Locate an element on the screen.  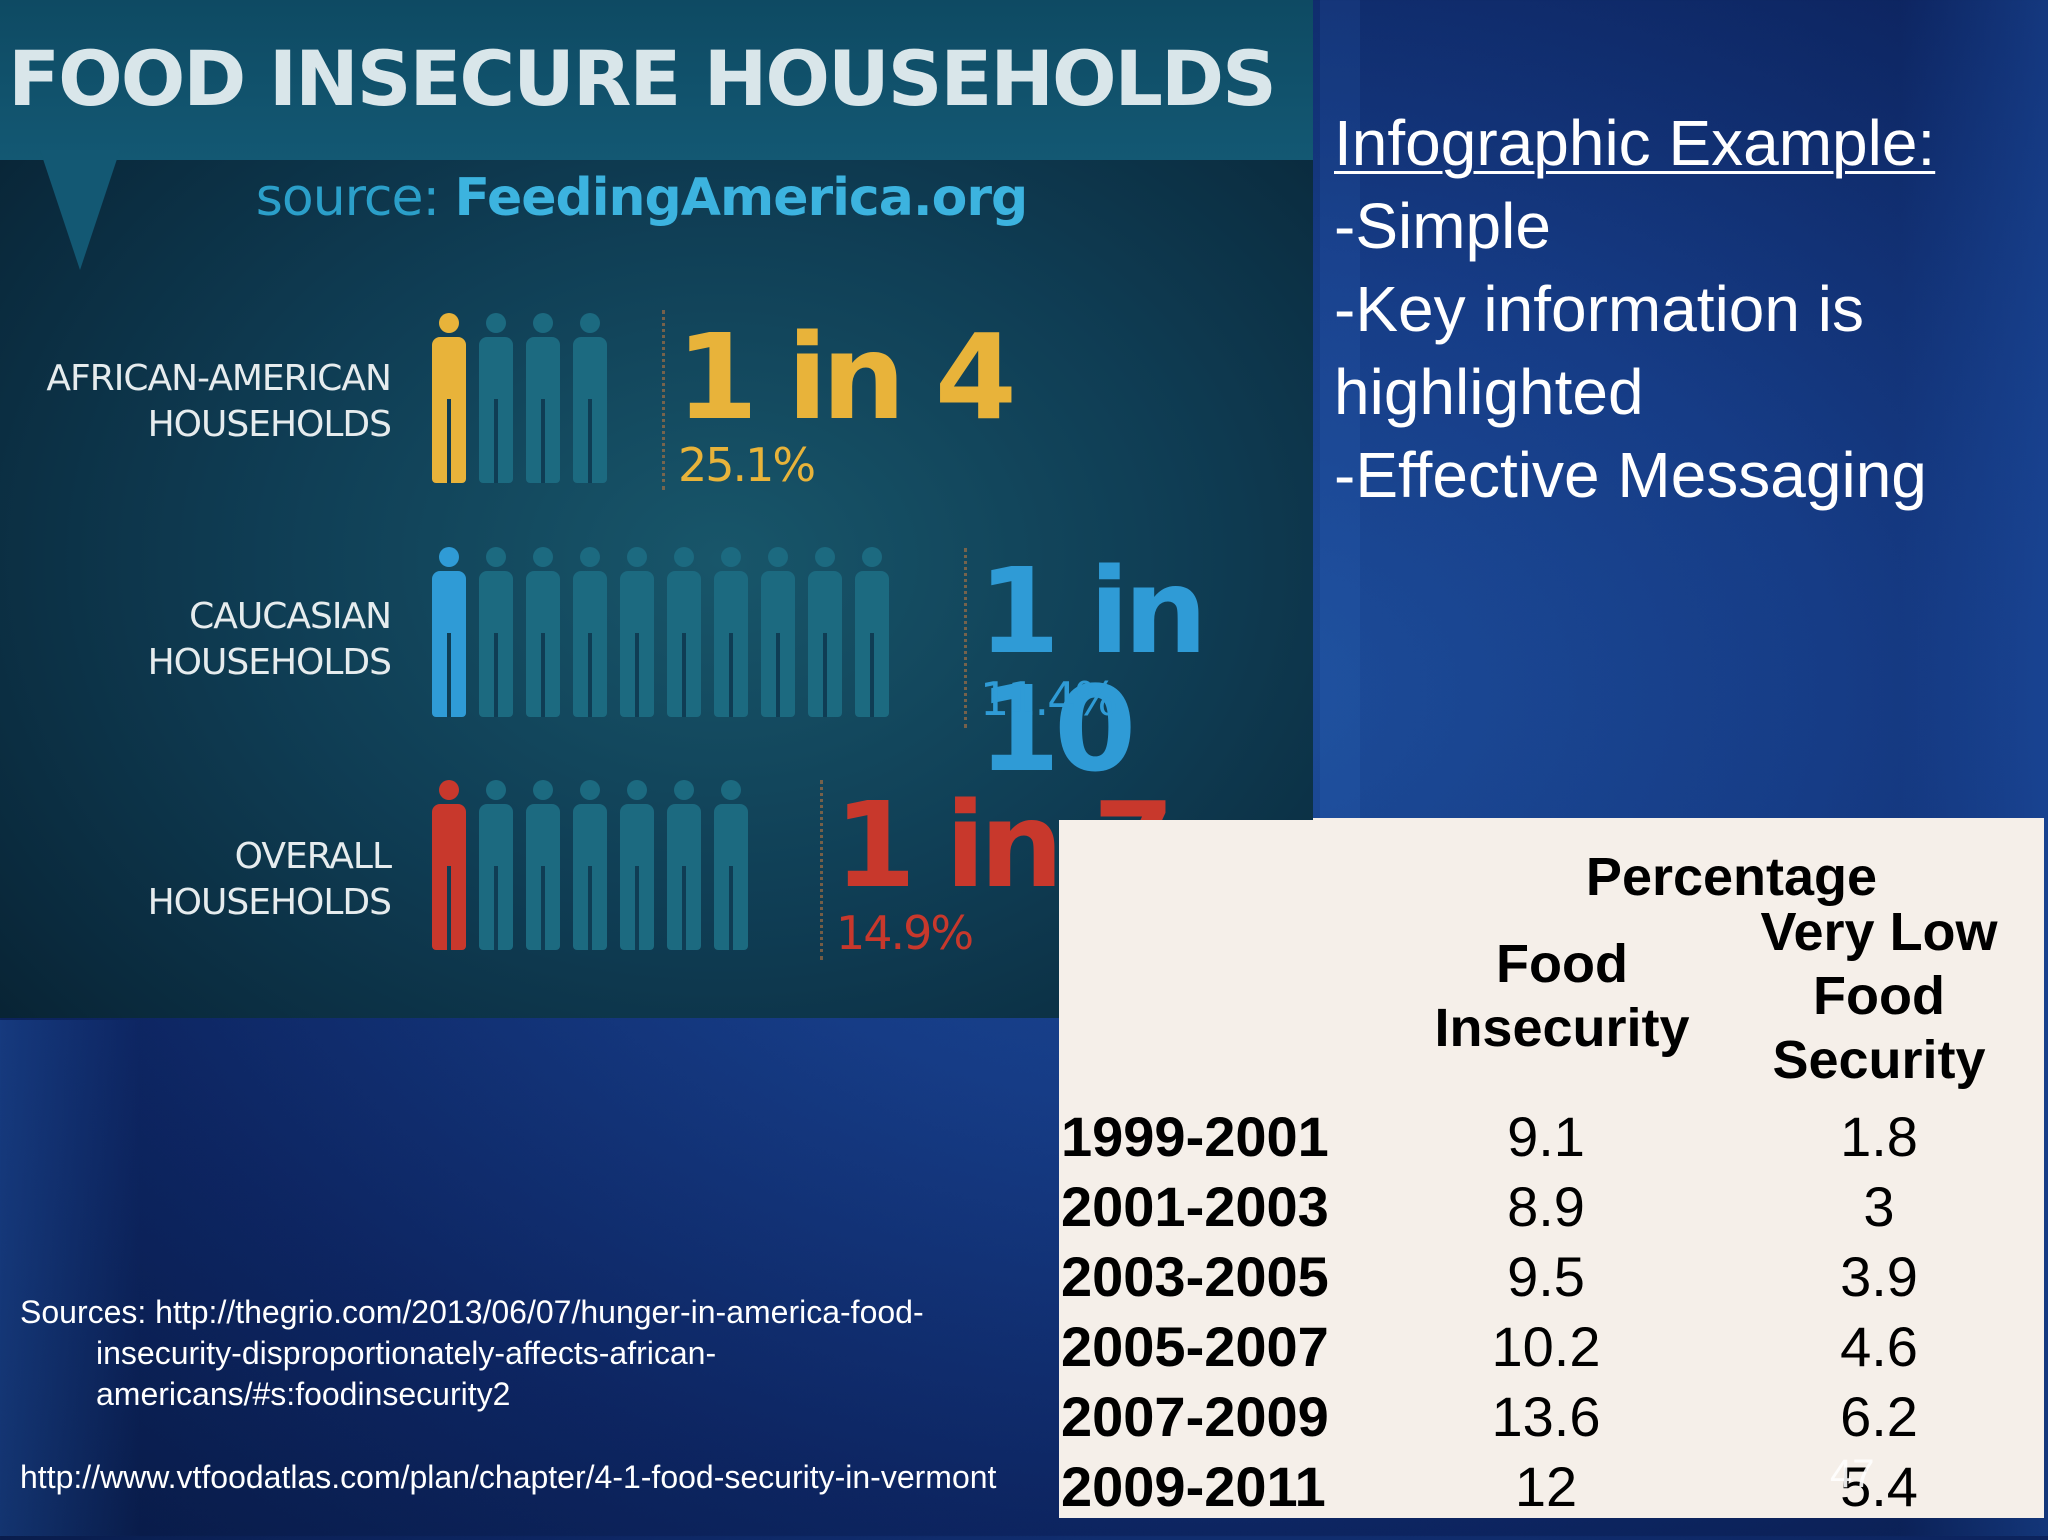
source-prefix: source: is located at coordinates (355, 198).